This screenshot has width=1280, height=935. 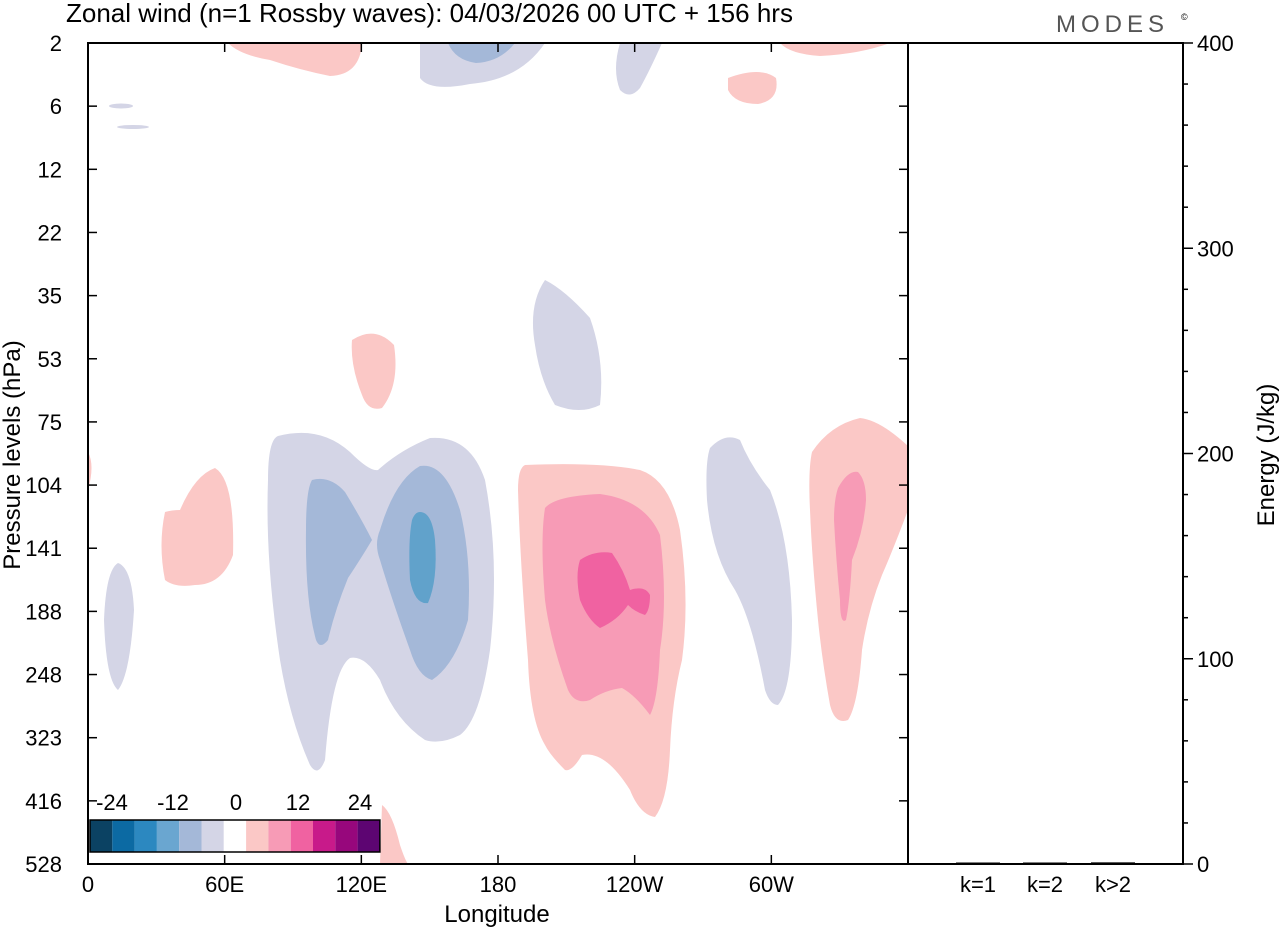 What do you see at coordinates (1203, 864) in the screenshot?
I see `energy-tick-label: 0` at bounding box center [1203, 864].